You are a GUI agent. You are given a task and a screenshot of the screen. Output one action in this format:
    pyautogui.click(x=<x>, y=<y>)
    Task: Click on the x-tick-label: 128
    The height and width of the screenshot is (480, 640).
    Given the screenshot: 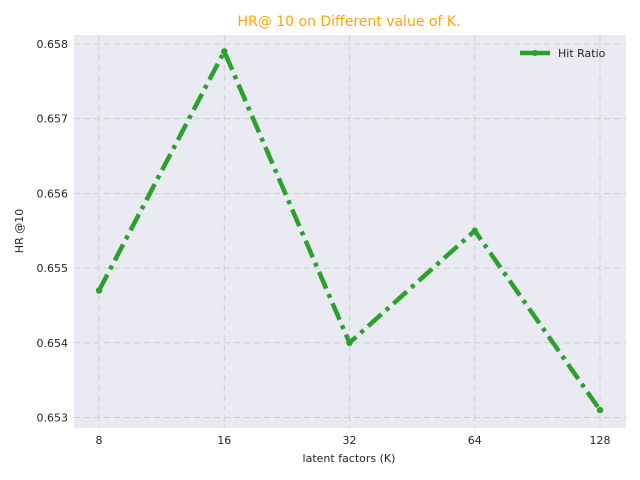 What is the action you would take?
    pyautogui.click(x=600, y=440)
    